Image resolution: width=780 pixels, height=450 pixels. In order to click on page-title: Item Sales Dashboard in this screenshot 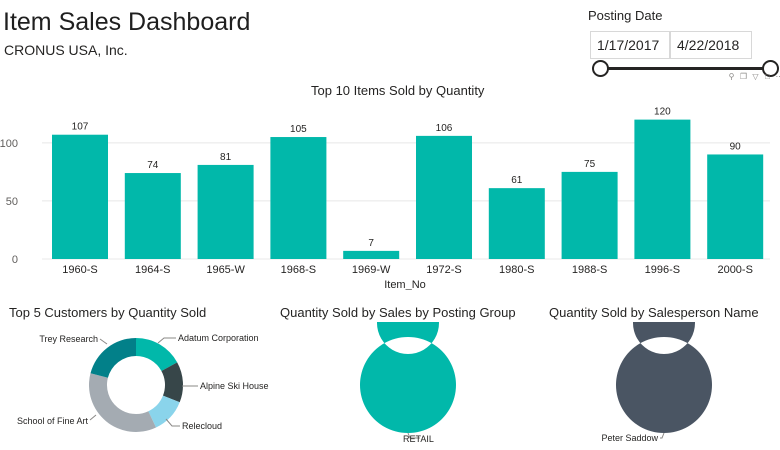, I will do `click(127, 22)`.